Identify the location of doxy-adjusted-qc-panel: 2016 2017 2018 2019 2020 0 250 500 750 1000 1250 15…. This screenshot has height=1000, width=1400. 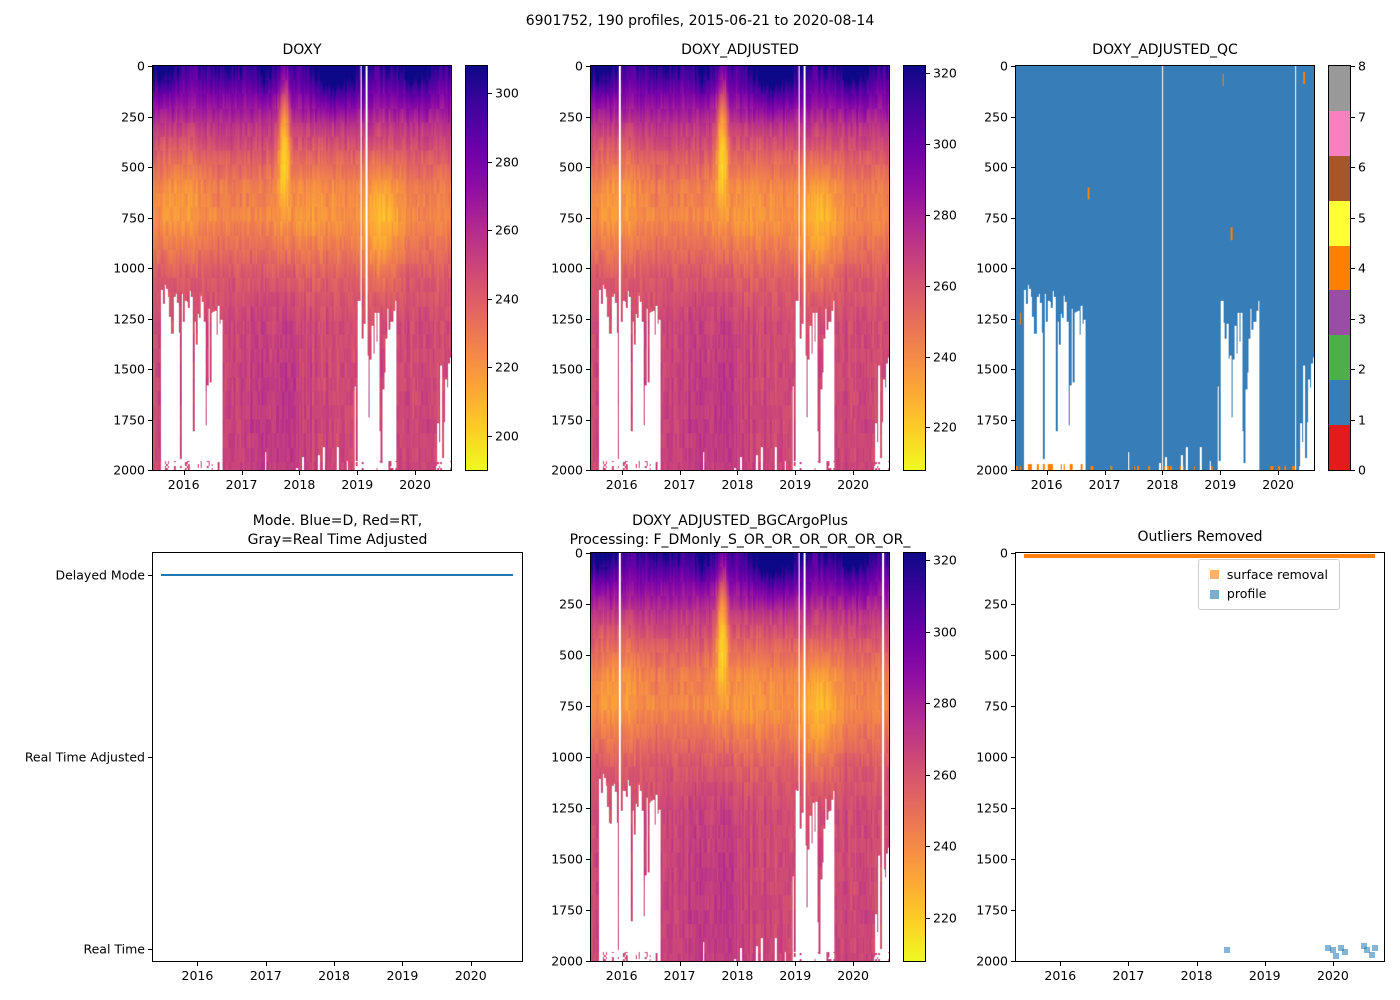
(1145, 275).